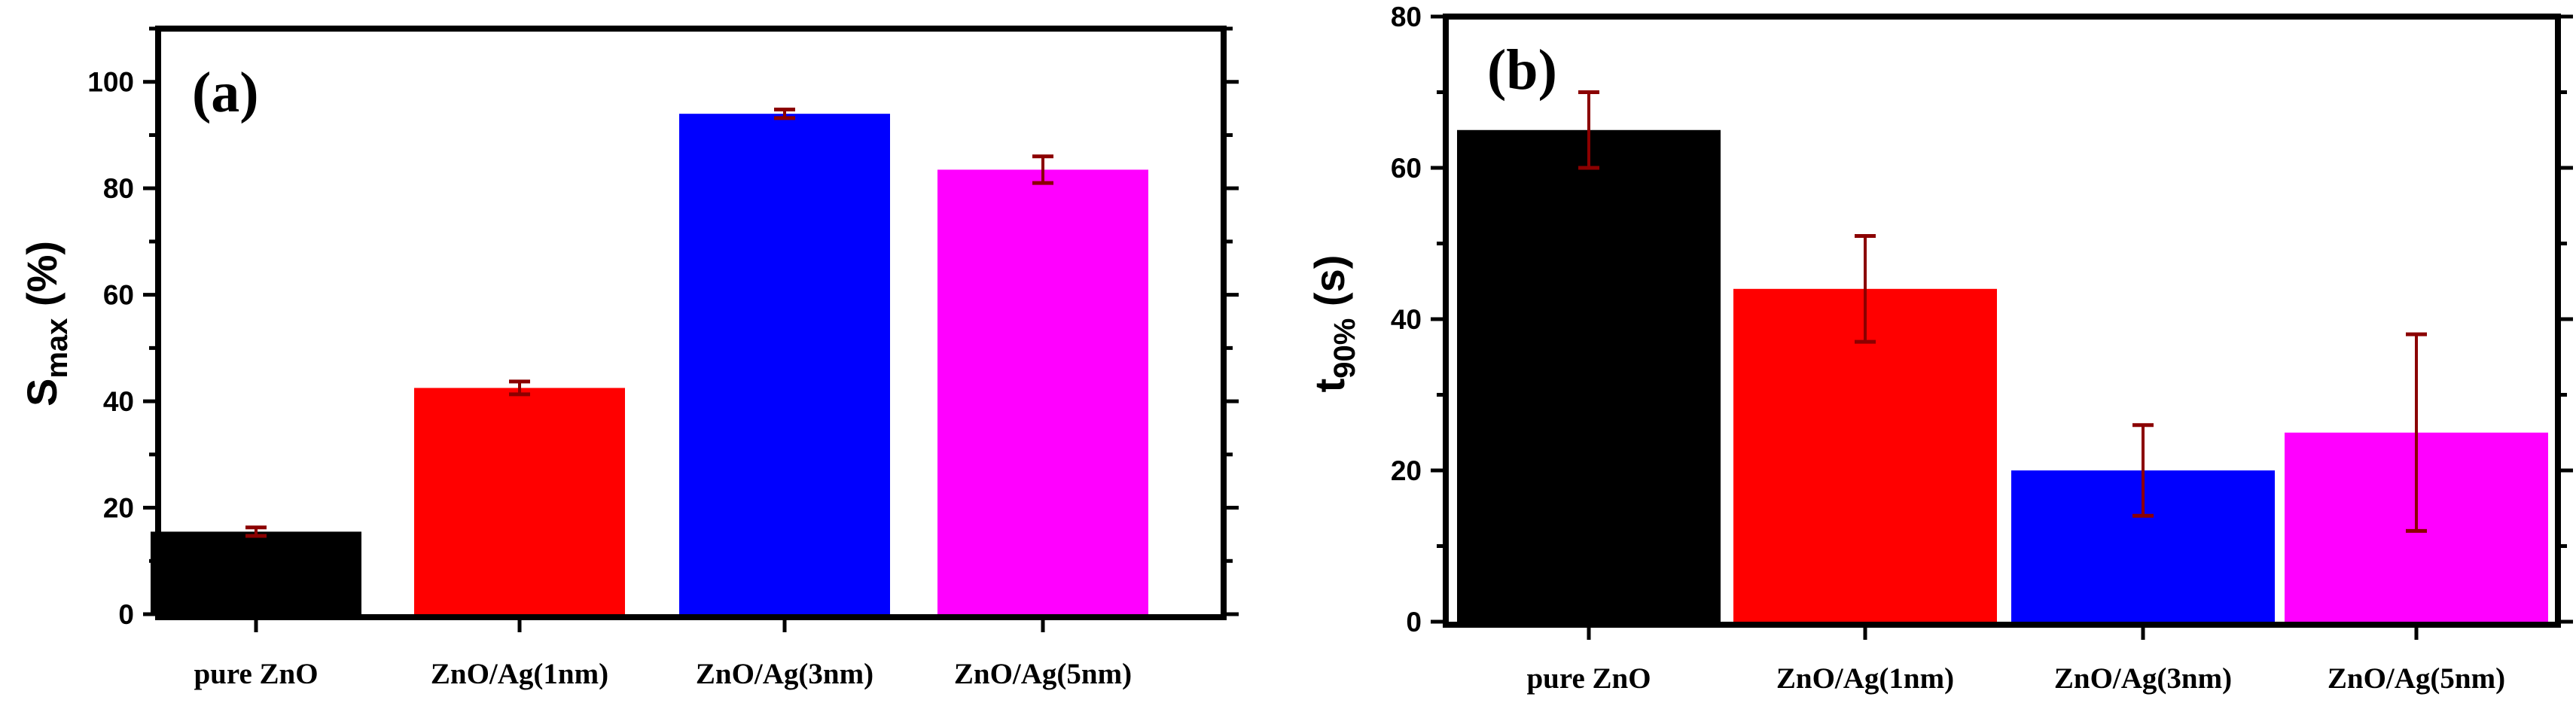 This screenshot has height=703, width=2576. Describe the element at coordinates (42, 393) in the screenshot. I see `y-axis-title-main-a: S` at that location.